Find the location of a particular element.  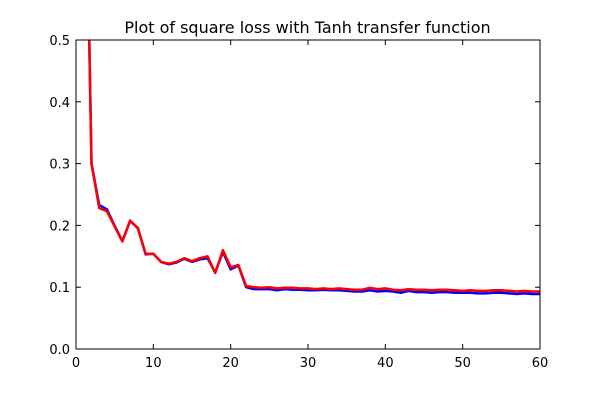

x-tick-label: 50 is located at coordinates (462, 363).